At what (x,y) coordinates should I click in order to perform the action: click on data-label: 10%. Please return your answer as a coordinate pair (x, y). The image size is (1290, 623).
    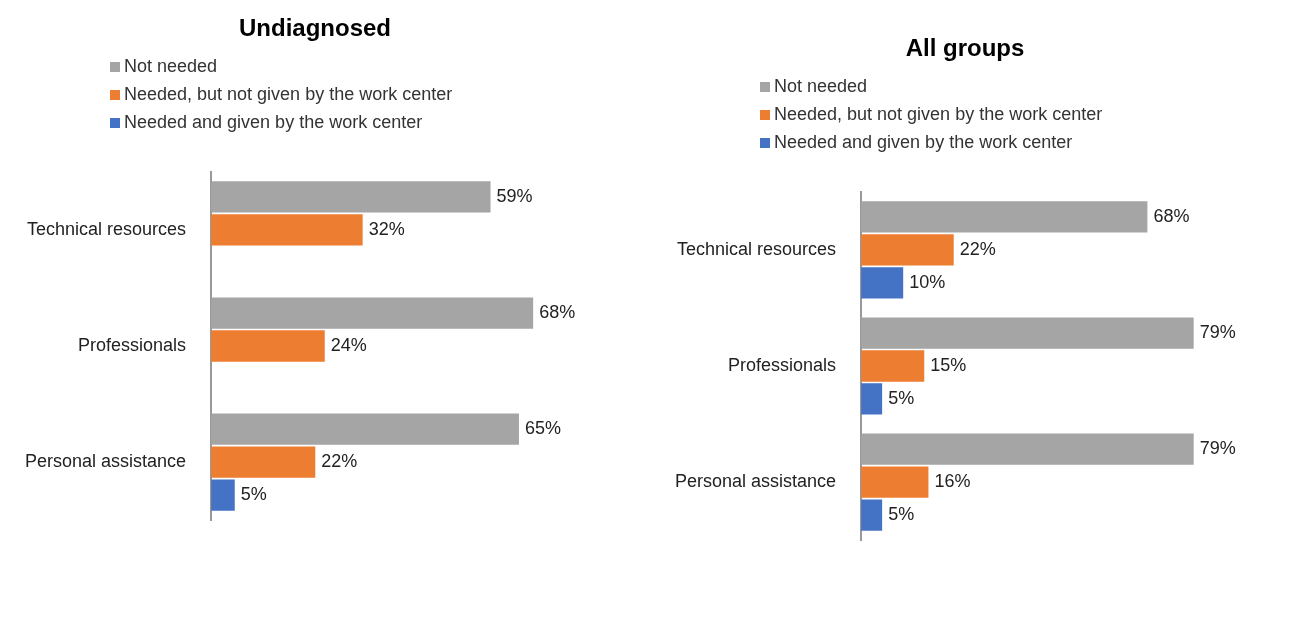
    Looking at the image, I should click on (927, 281).